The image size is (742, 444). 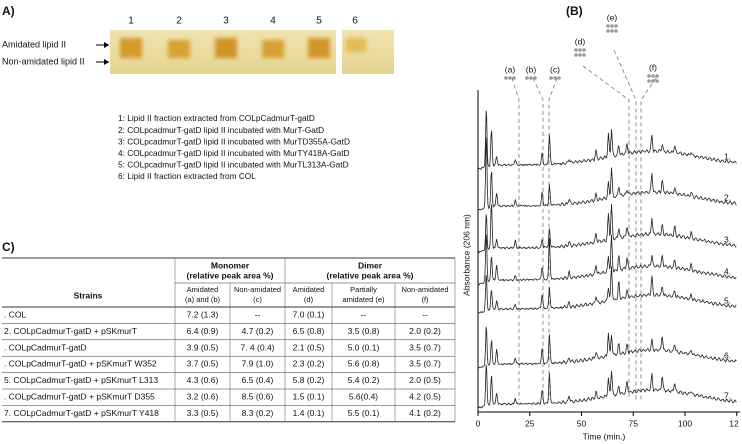 What do you see at coordinates (43, 61) in the screenshot?
I see `band-label: Non-amidated lipid II` at bounding box center [43, 61].